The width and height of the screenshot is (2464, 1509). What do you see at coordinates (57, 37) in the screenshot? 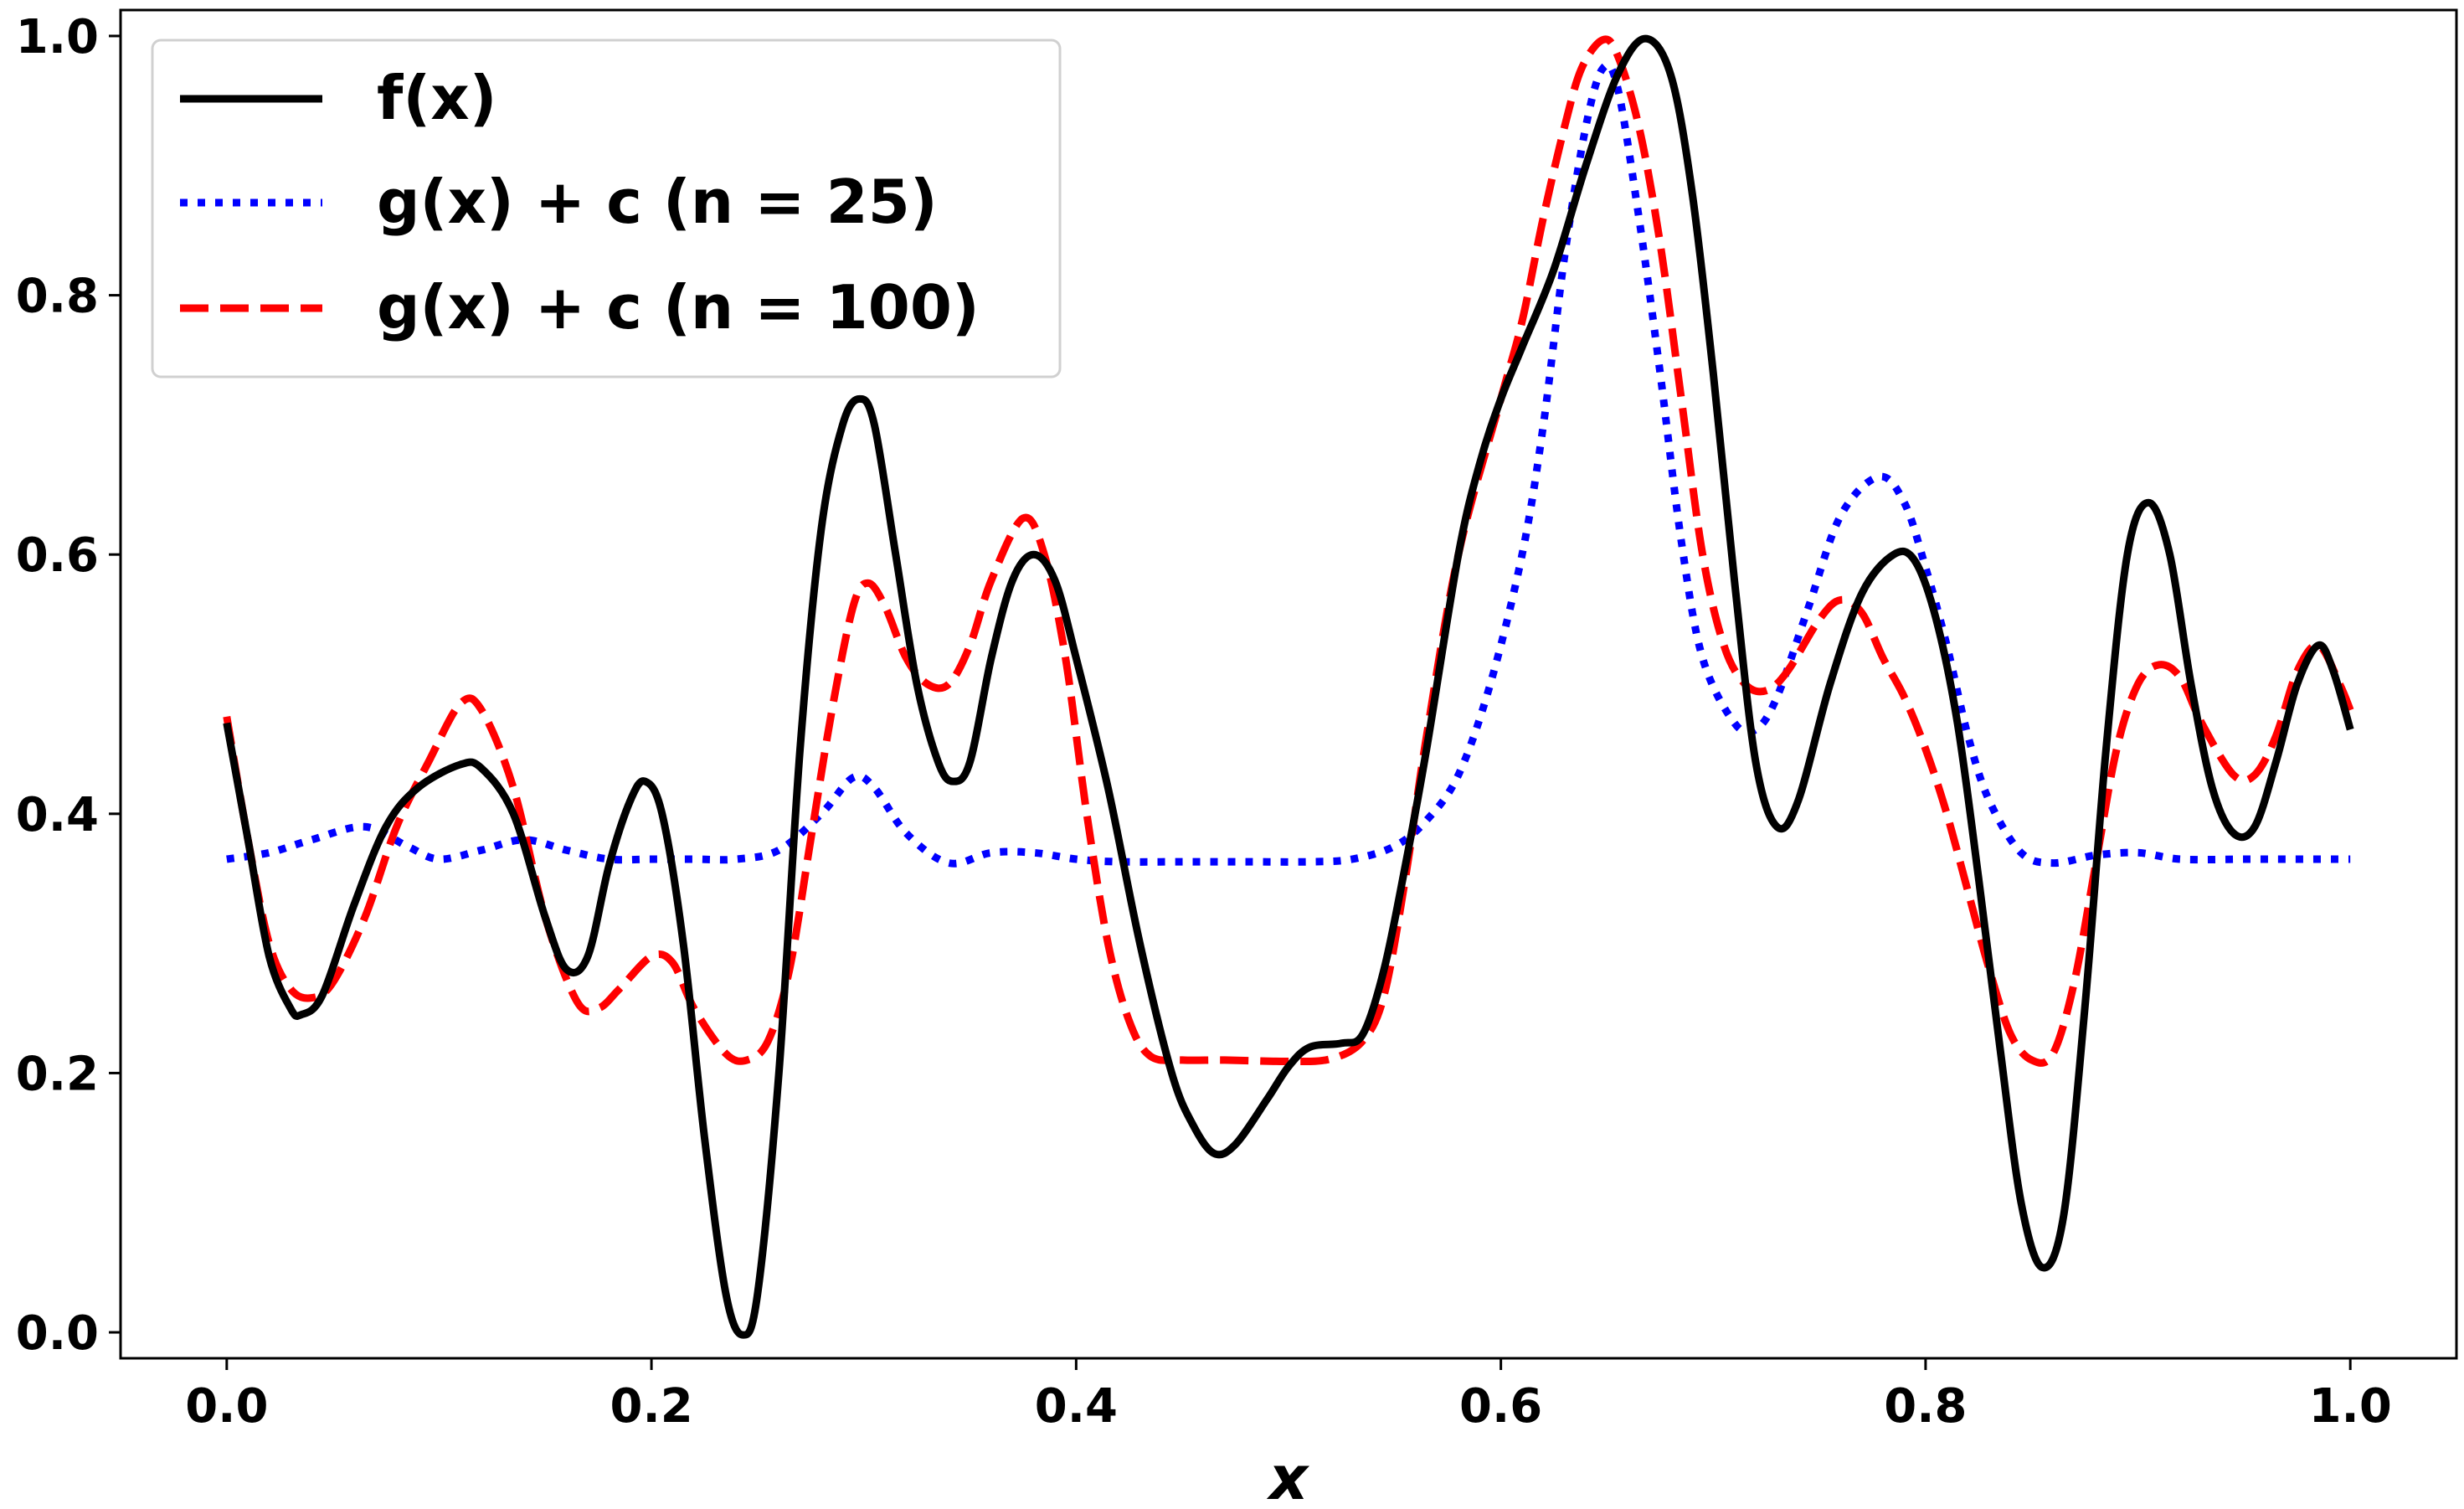
I see `y-tick-label: 1.0` at bounding box center [57, 37].